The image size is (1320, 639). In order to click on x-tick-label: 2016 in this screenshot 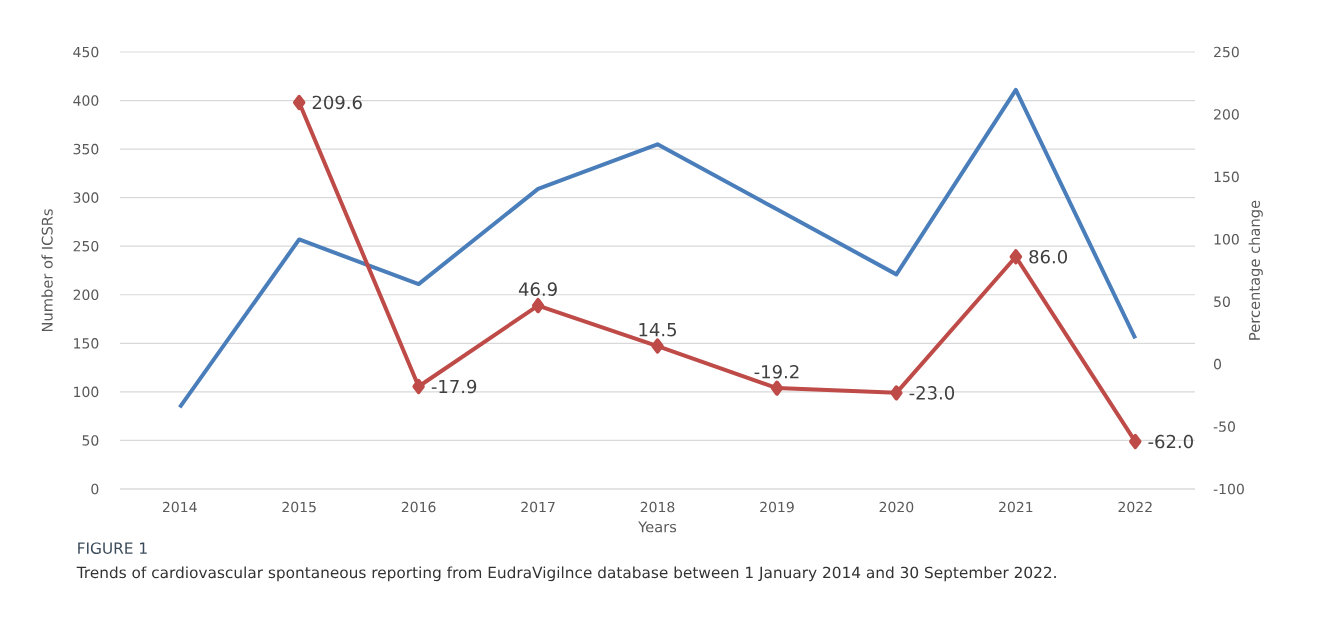, I will do `click(418, 507)`.